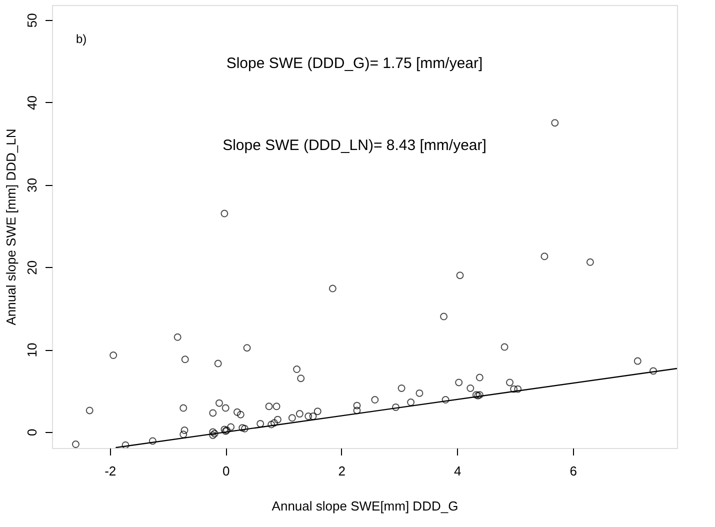 Image resolution: width=715 pixels, height=527 pixels. What do you see at coordinates (32, 432) in the screenshot?
I see `y-tick-label: 0` at bounding box center [32, 432].